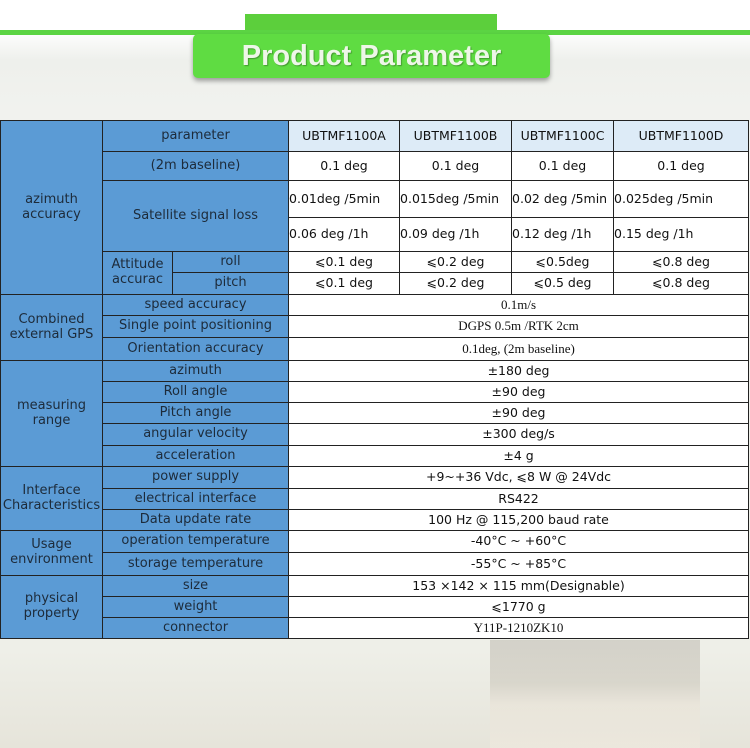  What do you see at coordinates (230, 262) in the screenshot?
I see `param-label: roll` at bounding box center [230, 262].